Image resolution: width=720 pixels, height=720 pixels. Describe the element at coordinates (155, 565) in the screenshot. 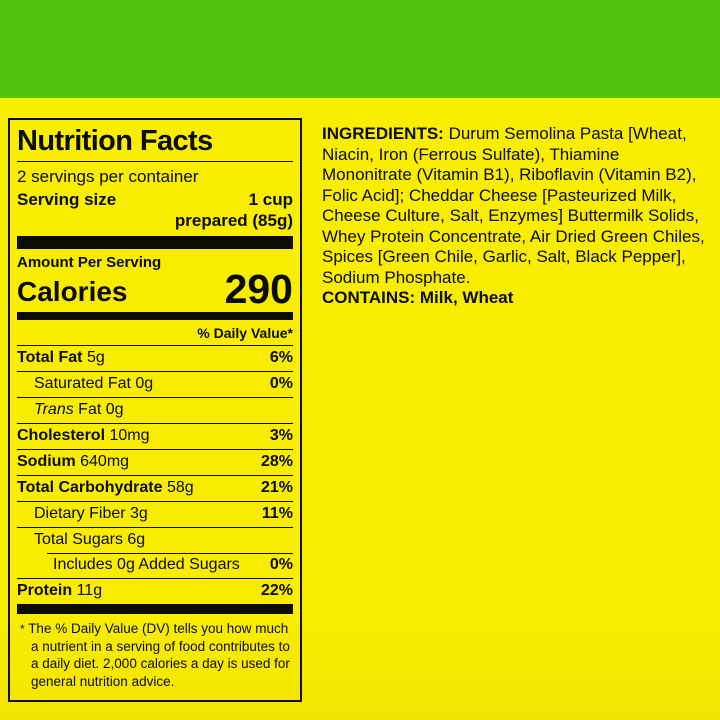

I see `nutrient-row-added-sugars: Includes 0g Added Sugars 0%` at that location.